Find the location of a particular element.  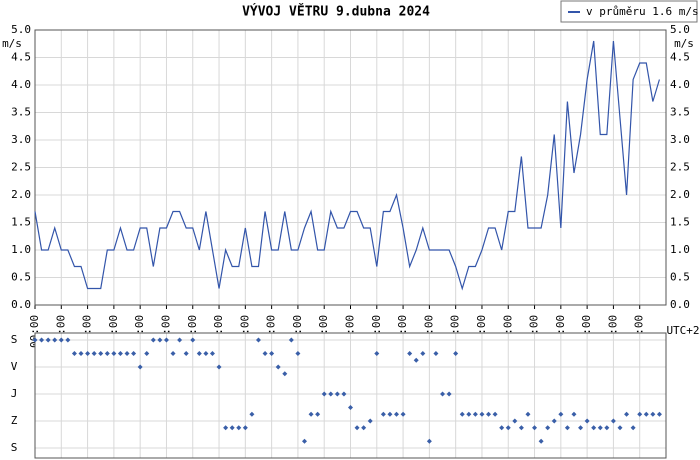

y-tick-label: V is located at coordinates (14, 366).